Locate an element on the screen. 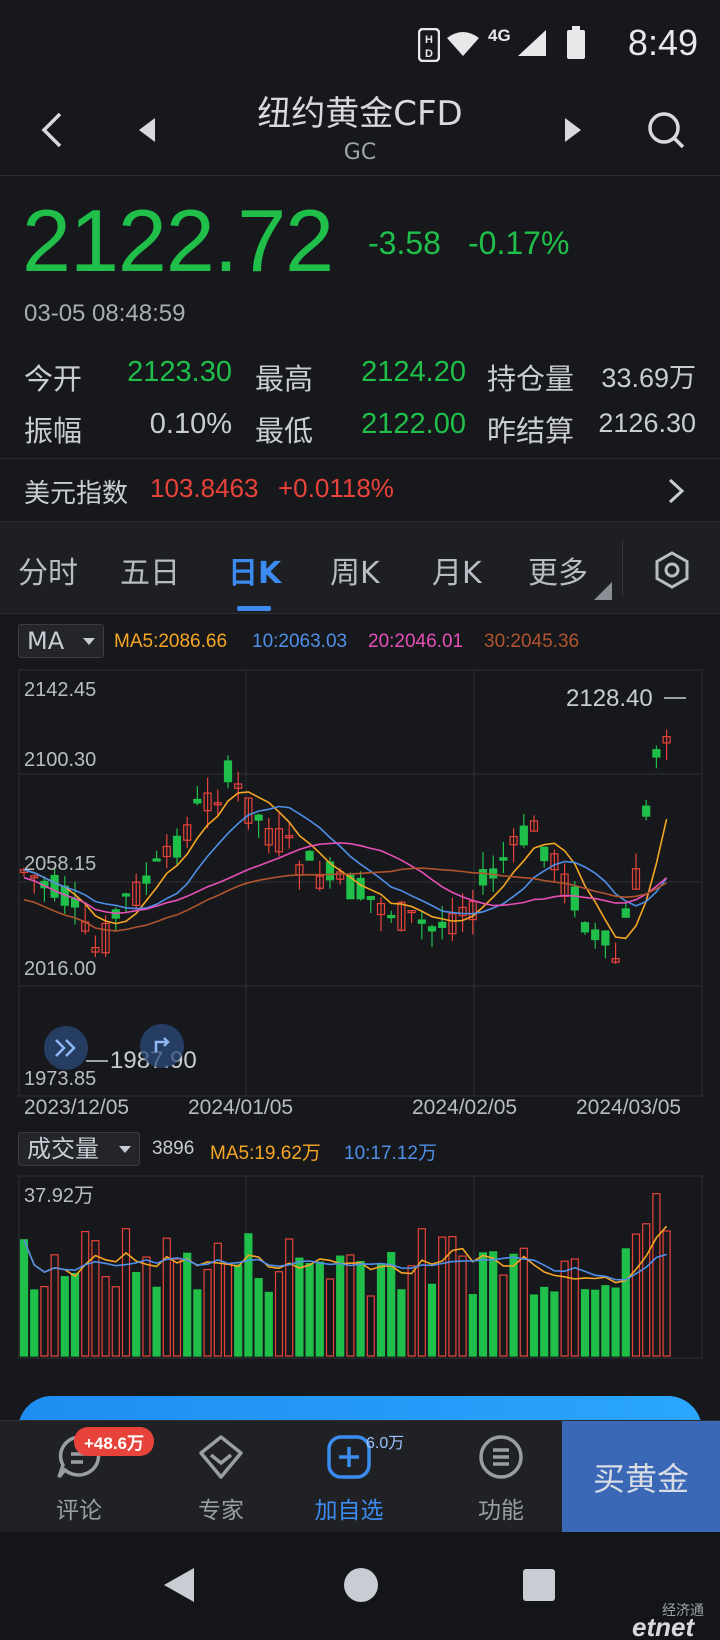  ma10-value: 10:2063.03 is located at coordinates (300, 641).